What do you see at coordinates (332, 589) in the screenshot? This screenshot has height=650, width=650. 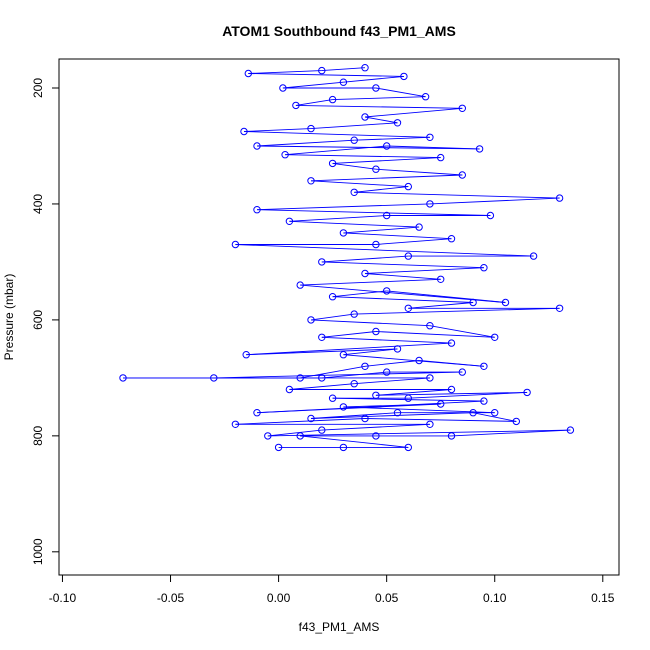 I see `x-axis: -0.10 -0.05 0.00 0.05 0.10 0.15` at bounding box center [332, 589].